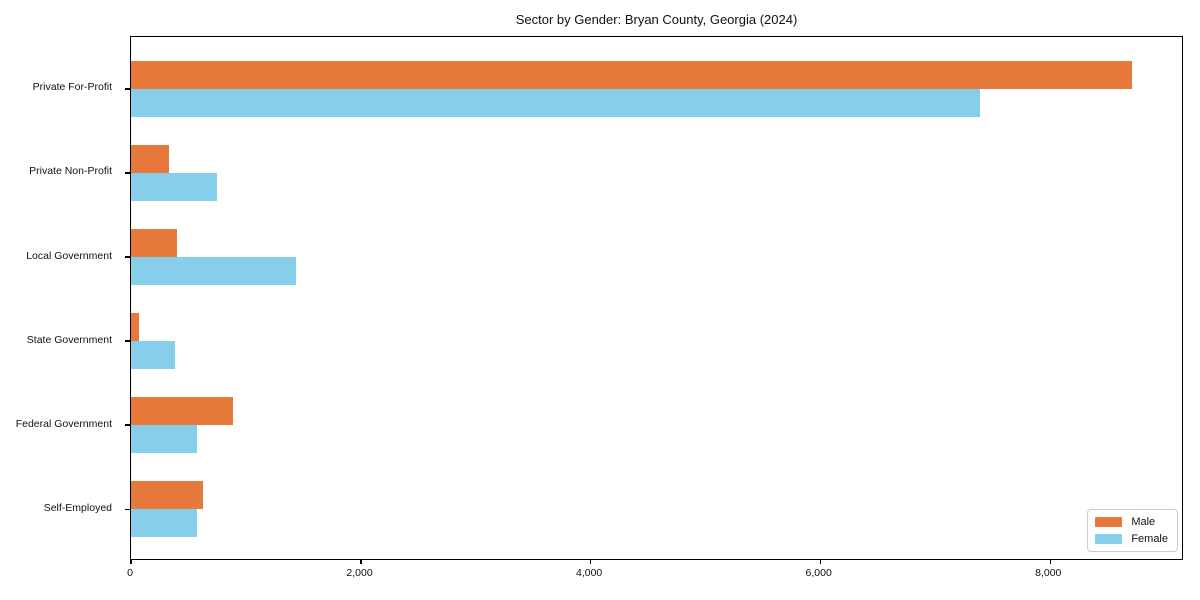 Image resolution: width=1200 pixels, height=600 pixels. I want to click on x-tick-label: 2,000, so click(359, 573).